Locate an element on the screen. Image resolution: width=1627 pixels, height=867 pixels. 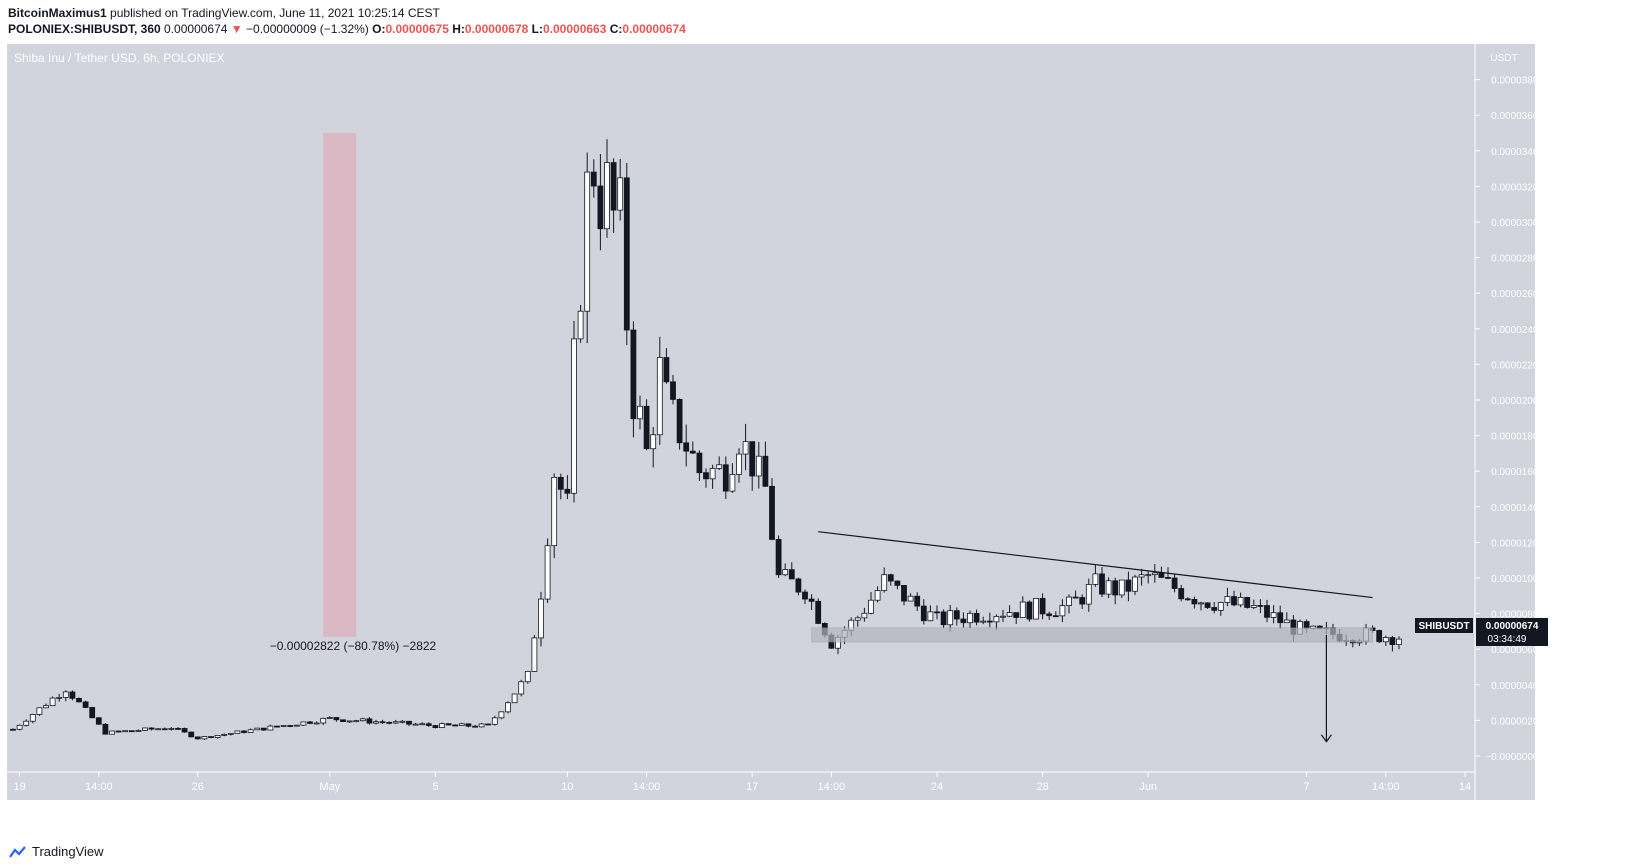
footer-brand: TradingView is located at coordinates (68, 851).